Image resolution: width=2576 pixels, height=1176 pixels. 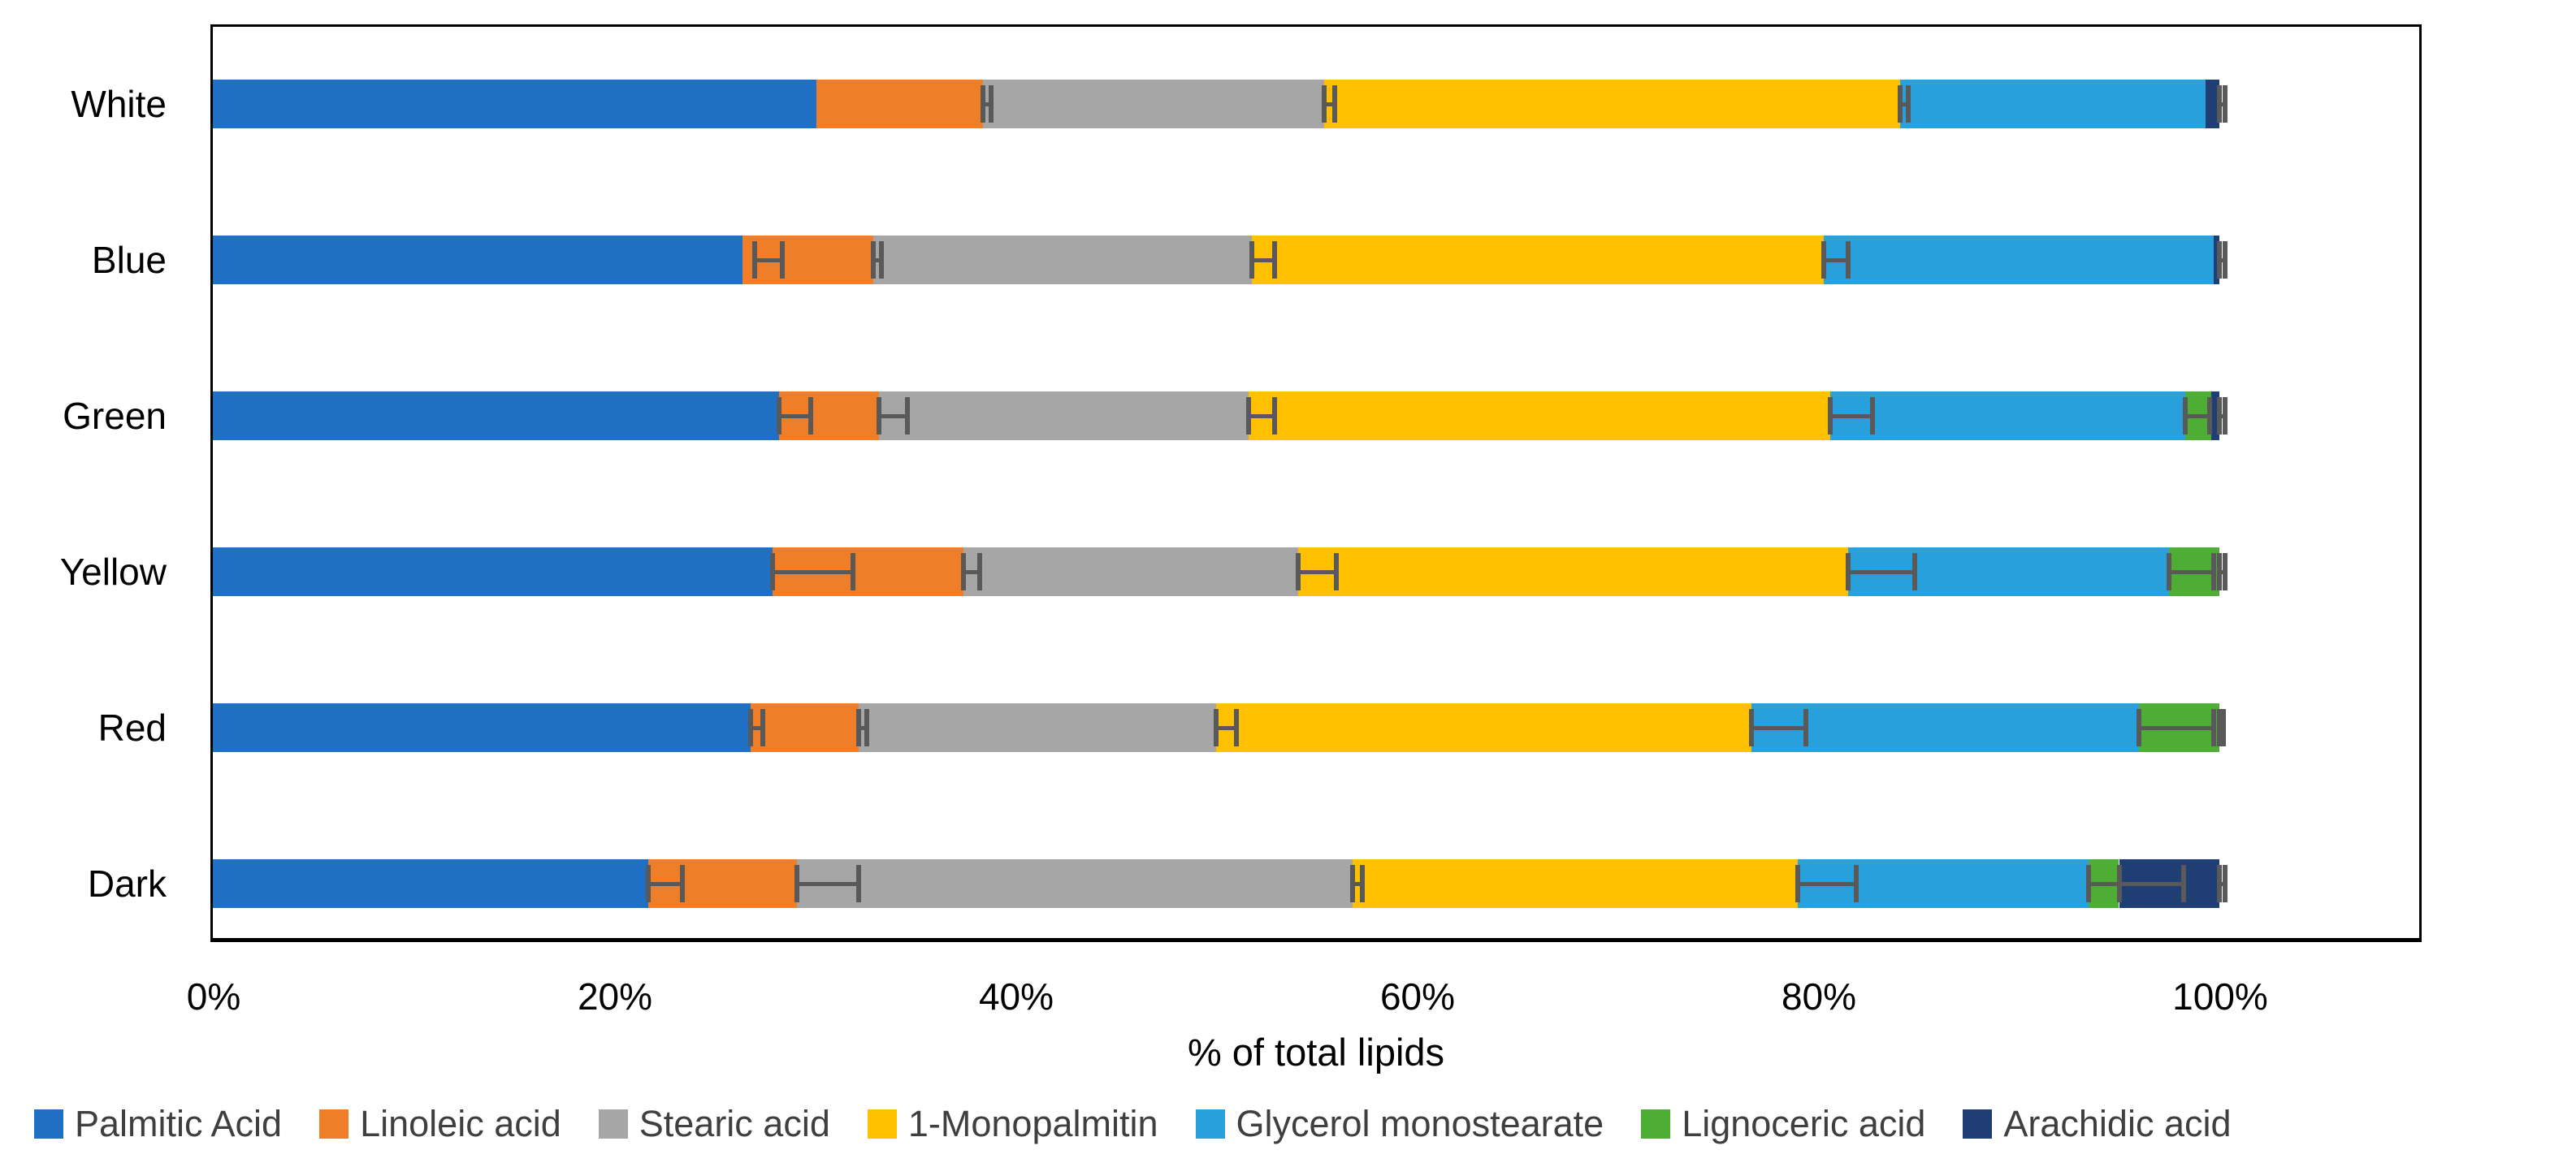 What do you see at coordinates (127, 884) in the screenshot?
I see `category-label: Dark` at bounding box center [127, 884].